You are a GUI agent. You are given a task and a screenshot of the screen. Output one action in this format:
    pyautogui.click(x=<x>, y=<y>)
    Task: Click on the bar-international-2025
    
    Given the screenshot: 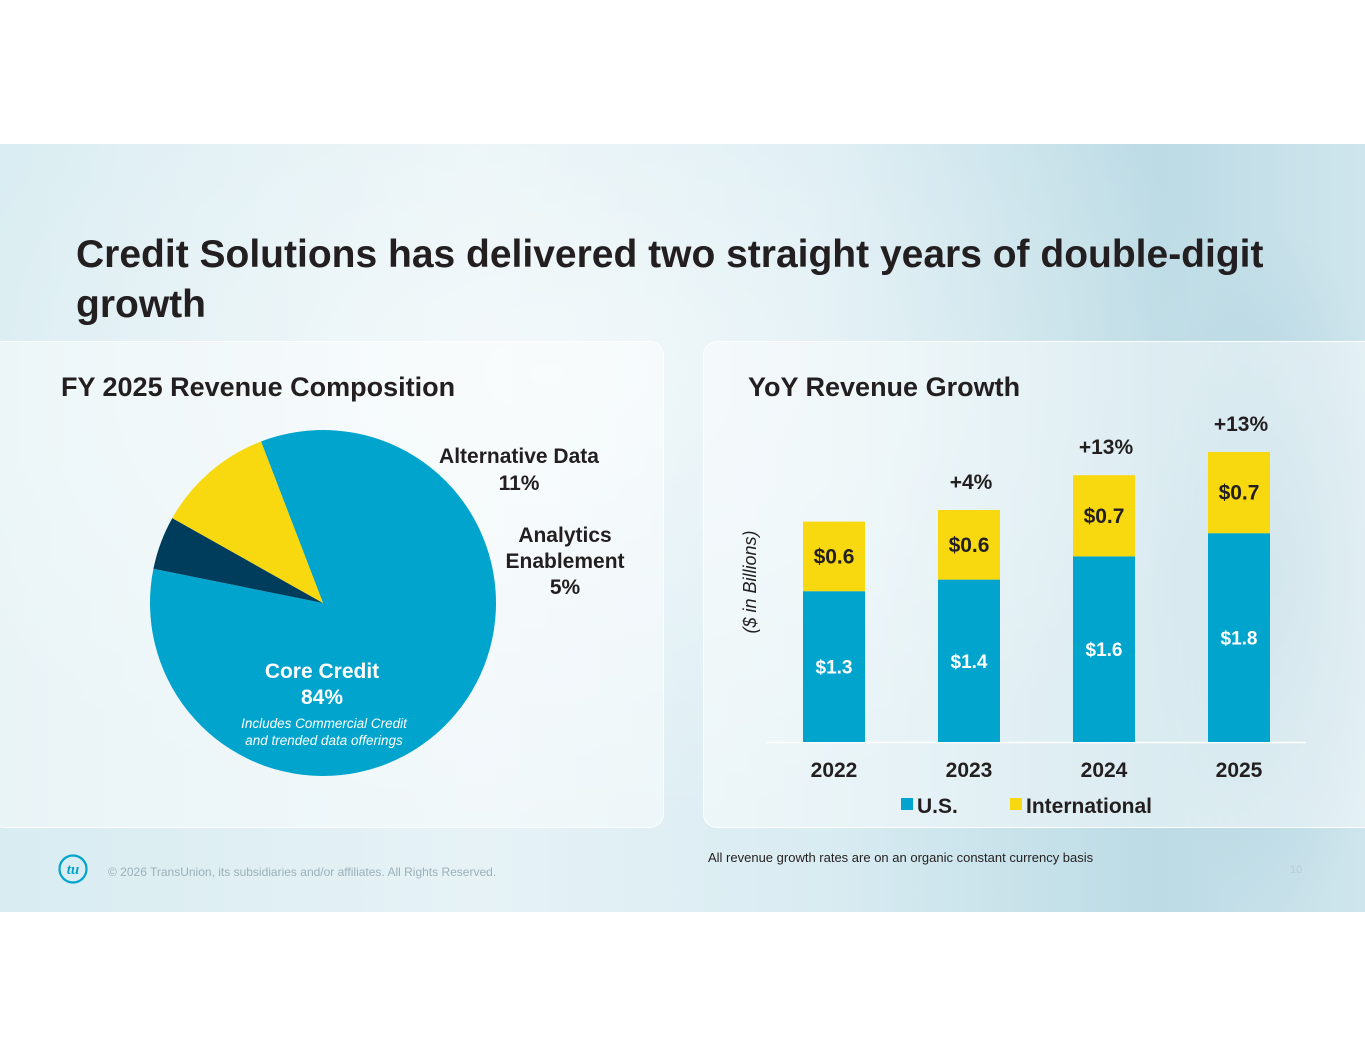 What is the action you would take?
    pyautogui.click(x=1239, y=493)
    